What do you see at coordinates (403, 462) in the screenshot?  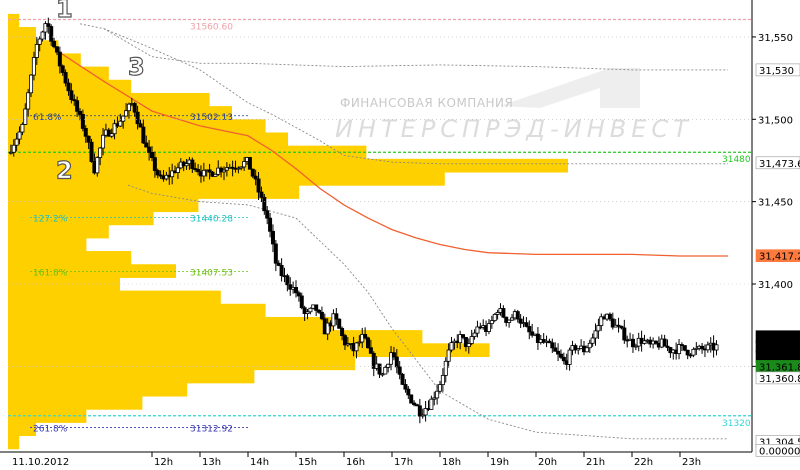 I see `x-tick-label: 17h` at bounding box center [403, 462].